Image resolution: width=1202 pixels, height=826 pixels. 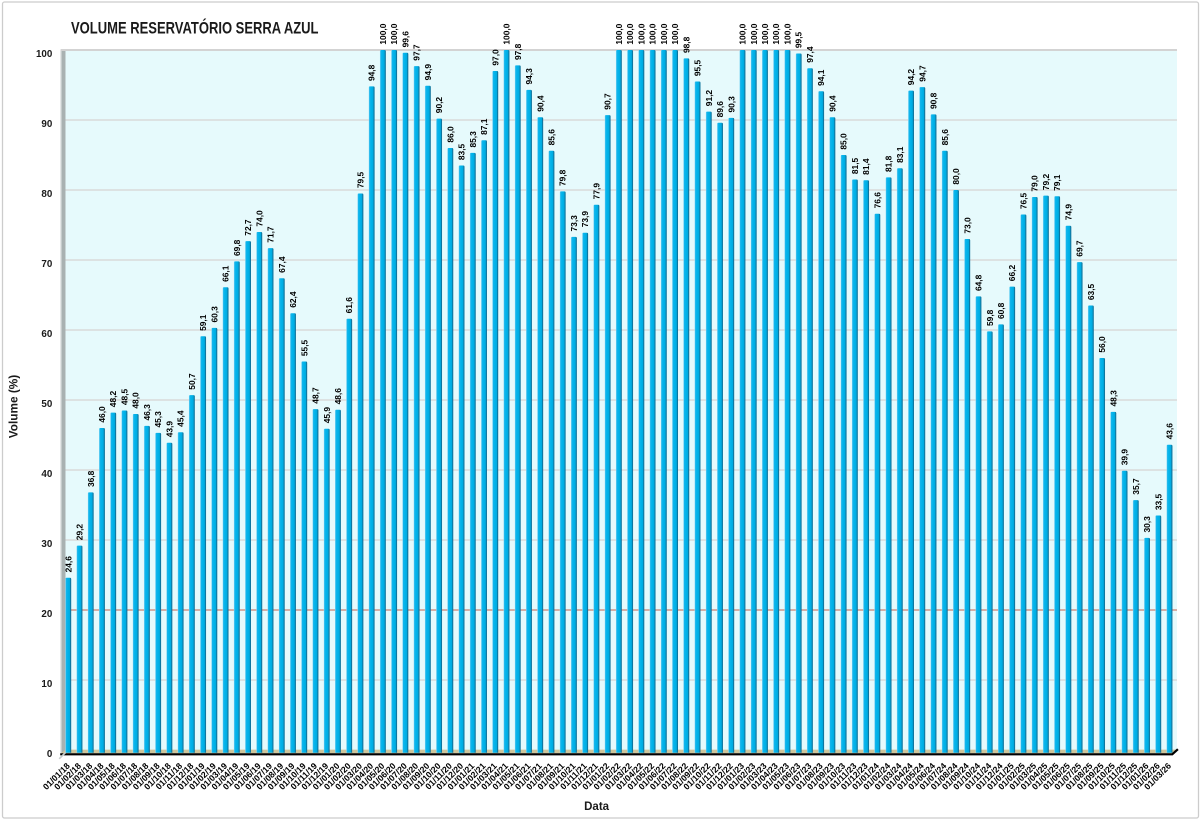 I want to click on svg-text: 55,5, so click(x=304, y=347).